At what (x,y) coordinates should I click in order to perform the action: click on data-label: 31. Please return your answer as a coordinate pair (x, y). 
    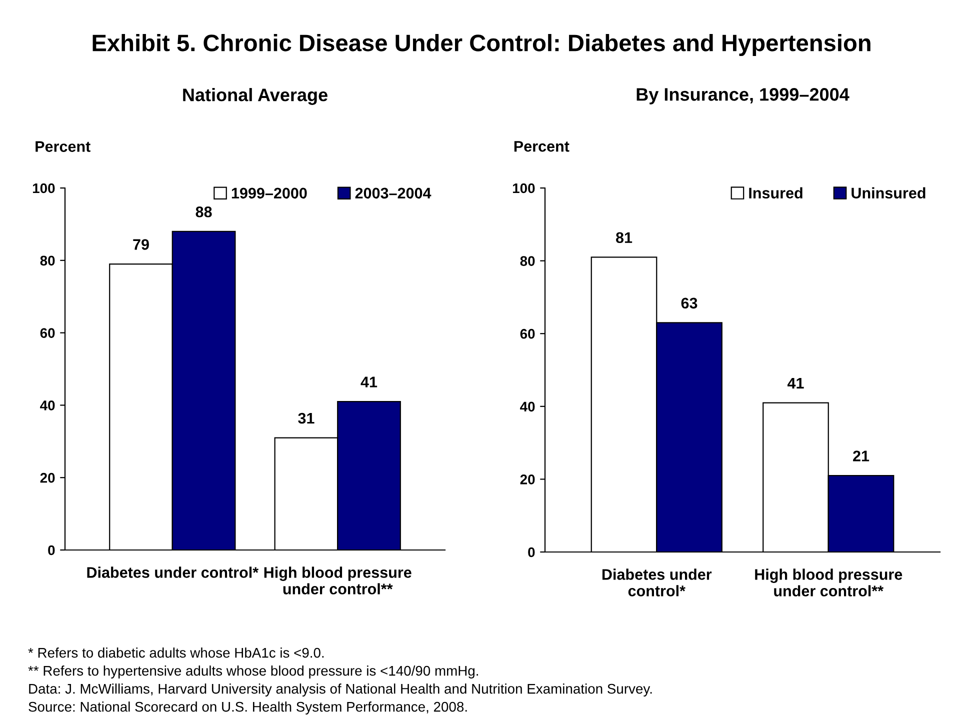
    Looking at the image, I should click on (306, 418).